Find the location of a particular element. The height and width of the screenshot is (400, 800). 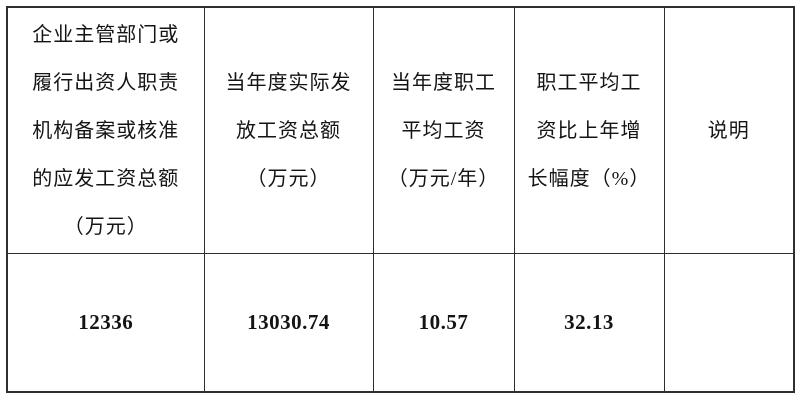

cell-note is located at coordinates (729, 323).